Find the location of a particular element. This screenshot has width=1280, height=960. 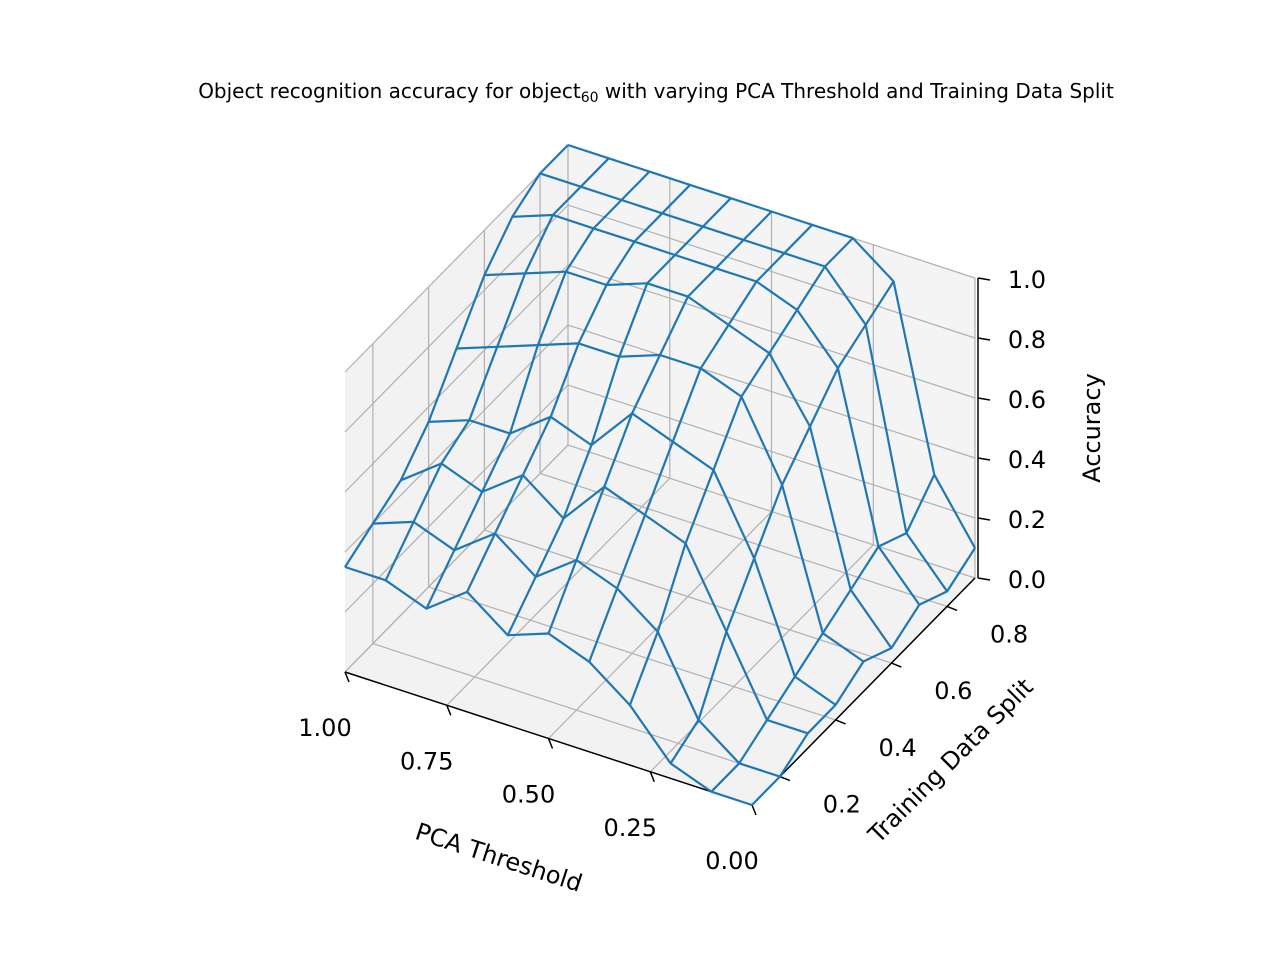

y-tick-label: 0.6 is located at coordinates (953, 691).